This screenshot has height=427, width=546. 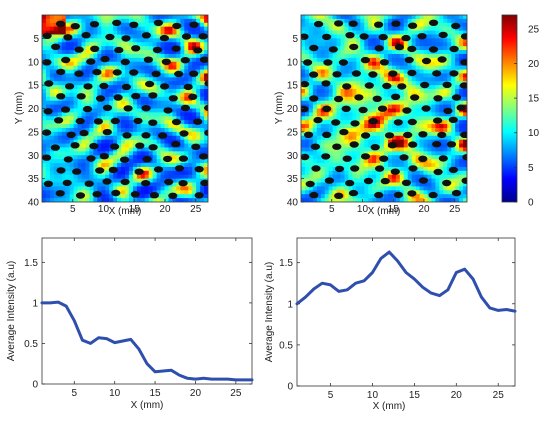 What do you see at coordinates (531, 168) in the screenshot?
I see `colorbar-tick: 5` at bounding box center [531, 168].